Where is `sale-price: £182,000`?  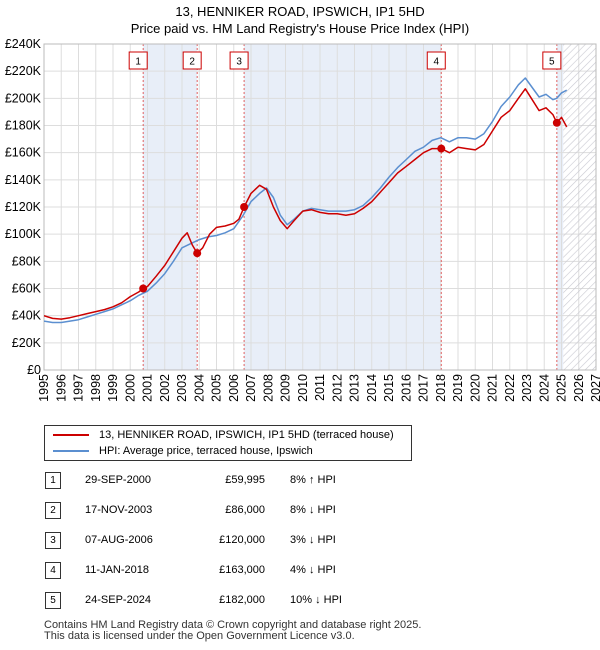
sale-price: £182,000 is located at coordinates (242, 600).